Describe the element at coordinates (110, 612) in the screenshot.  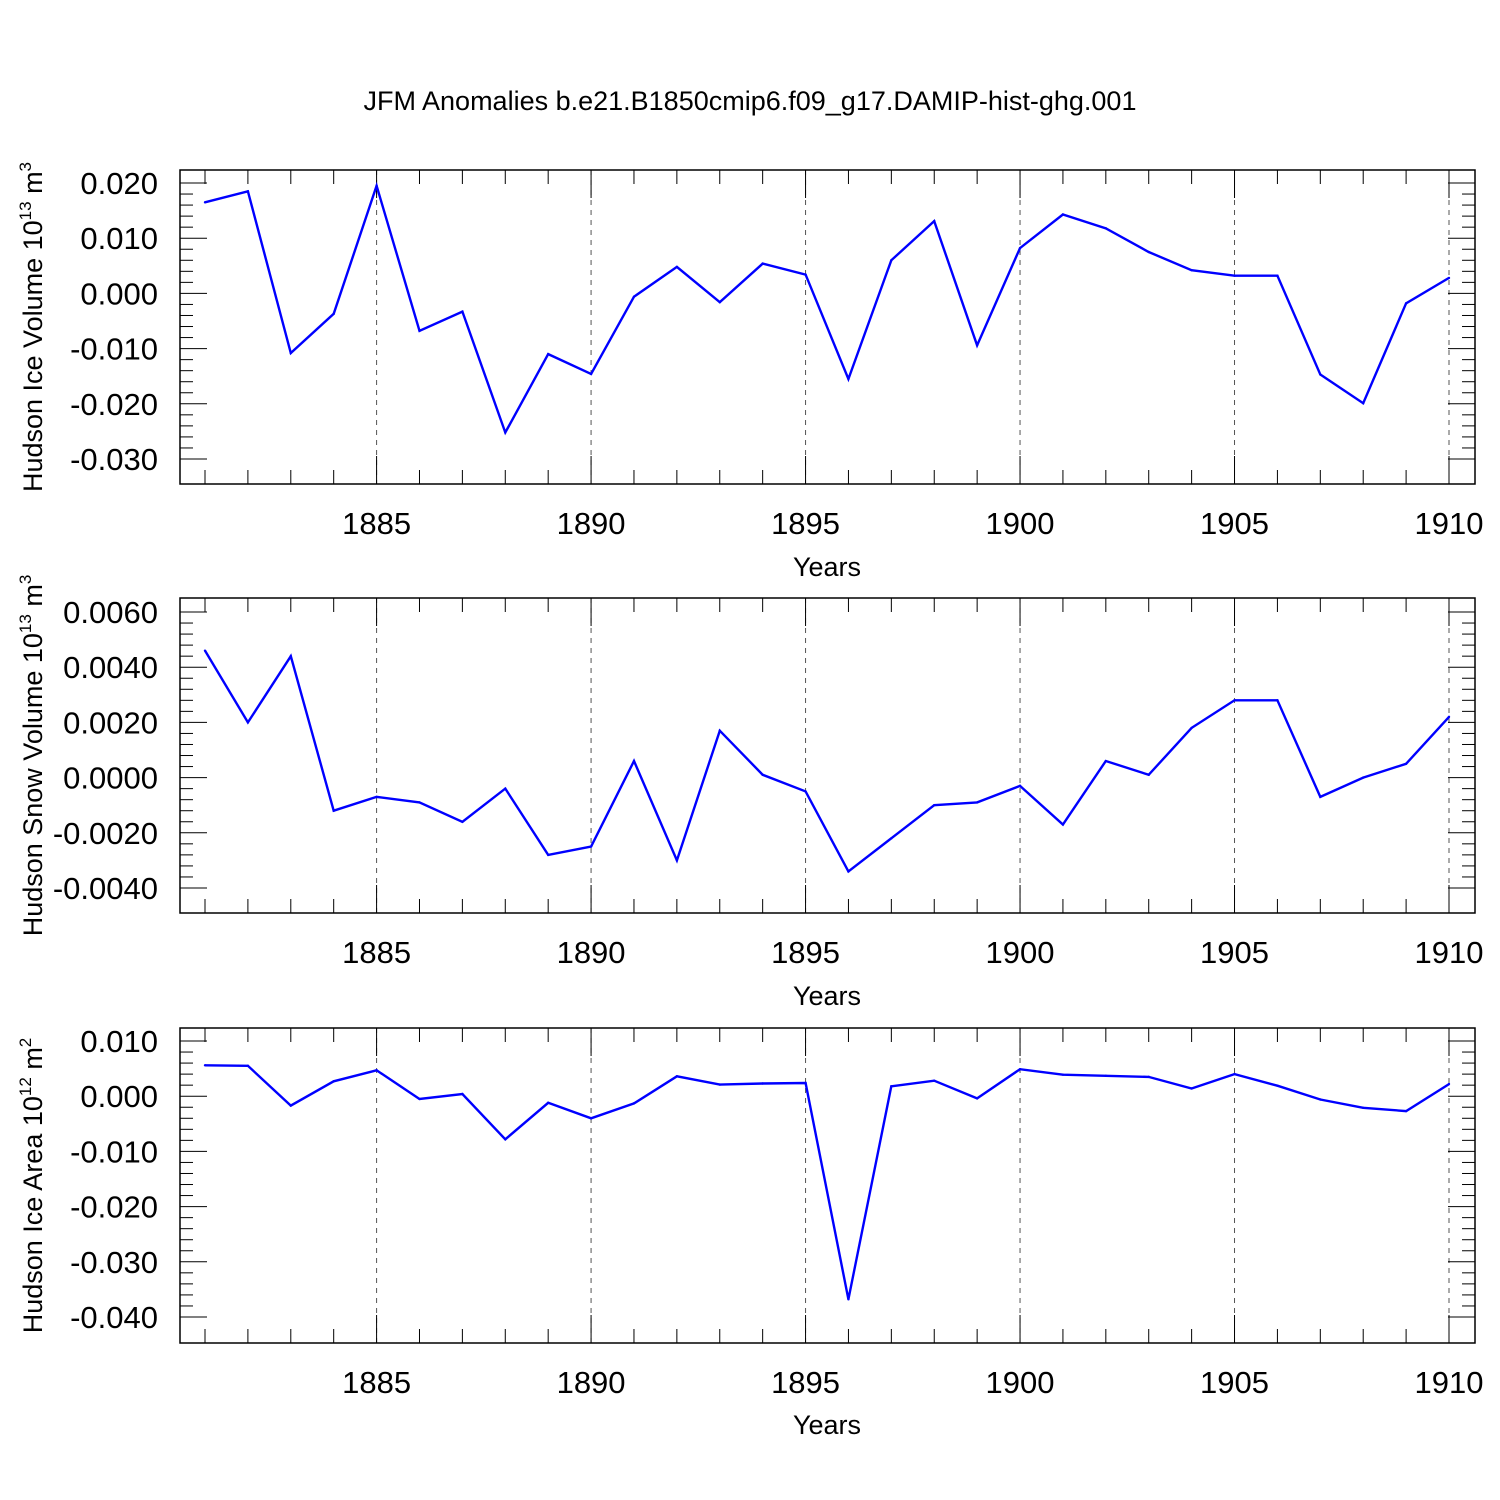
I see `y-tick-label: 0.0060` at that location.